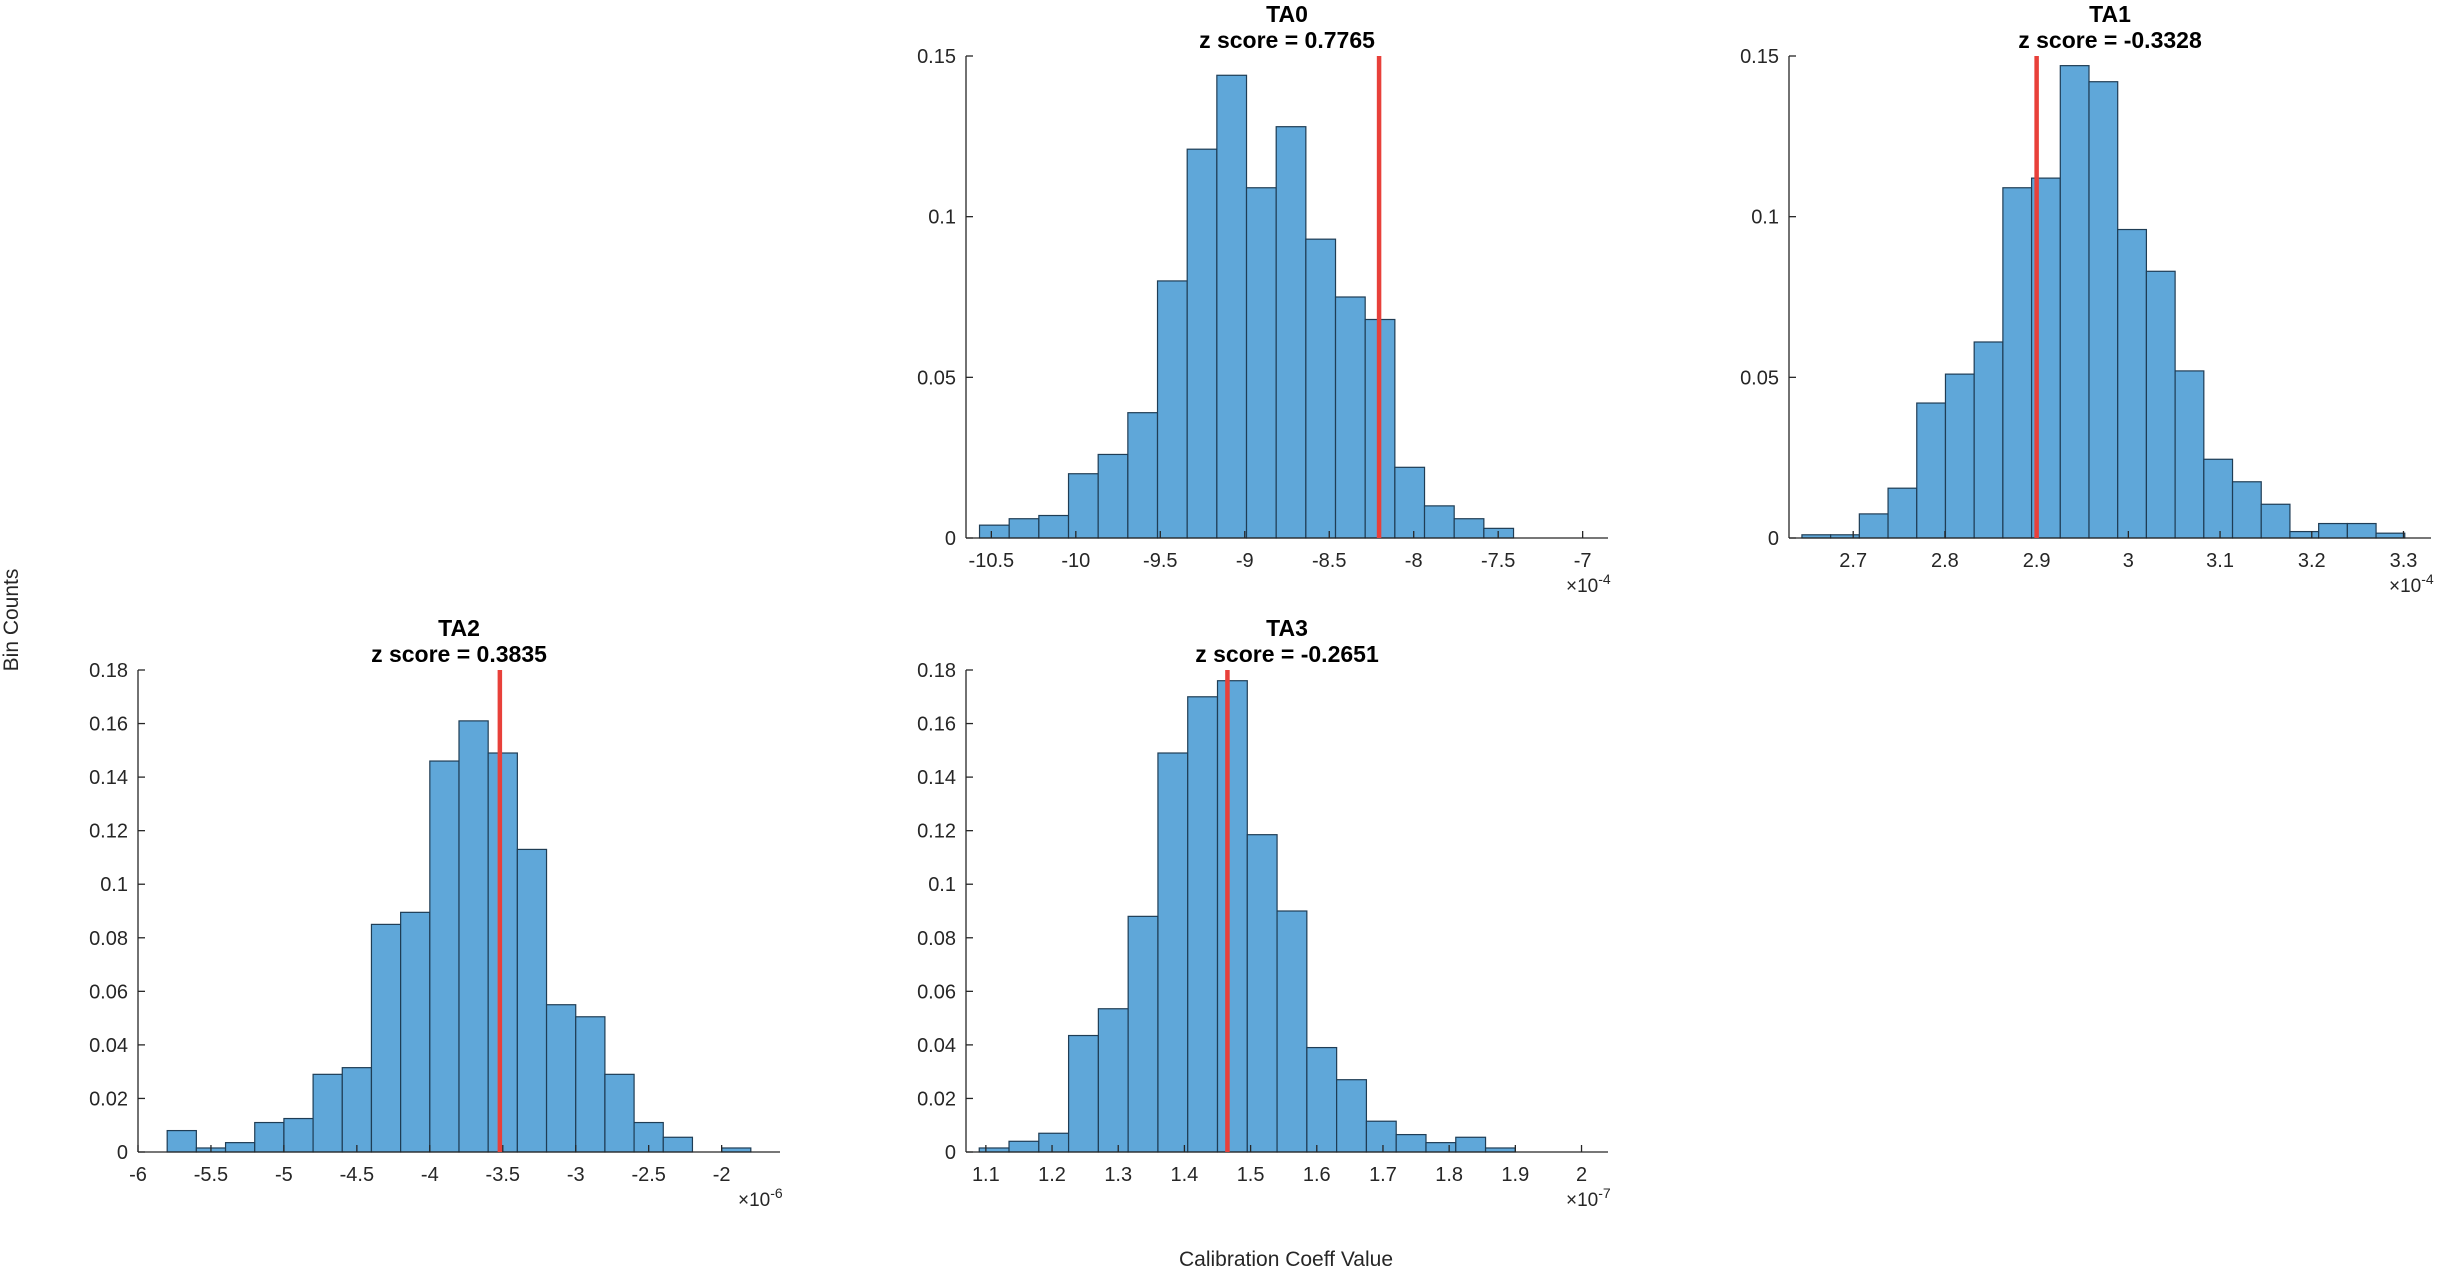 This screenshot has width=2439, height=1267. Describe the element at coordinates (1414, 561) in the screenshot. I see `x-tick-label: -8` at that location.